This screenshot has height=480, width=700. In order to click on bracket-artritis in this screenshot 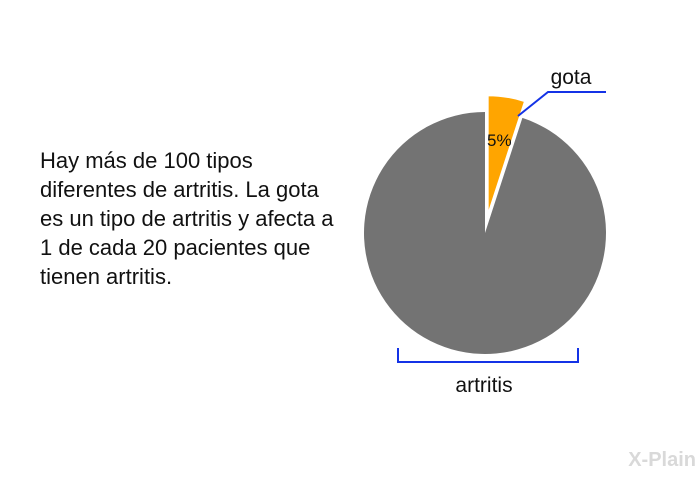, I will do `click(488, 355)`.